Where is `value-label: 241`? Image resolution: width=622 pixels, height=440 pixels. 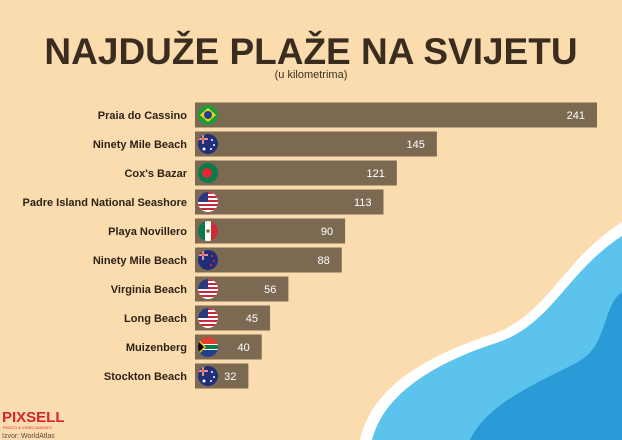 value-label: 241 is located at coordinates (576, 116).